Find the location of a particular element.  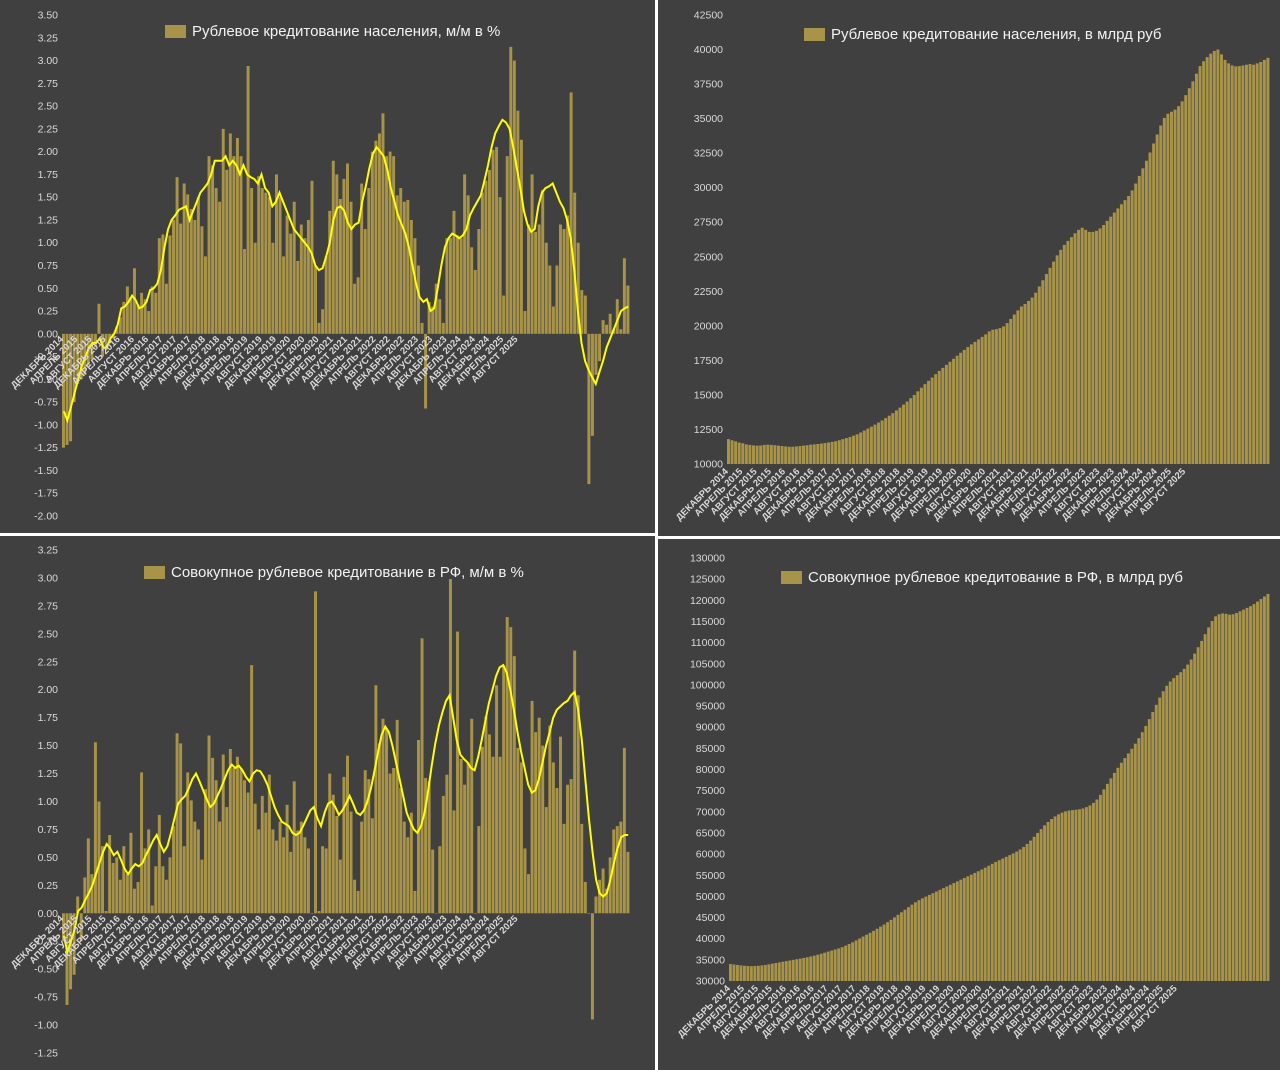

y-tick-label: 17500 is located at coordinates (708, 361).